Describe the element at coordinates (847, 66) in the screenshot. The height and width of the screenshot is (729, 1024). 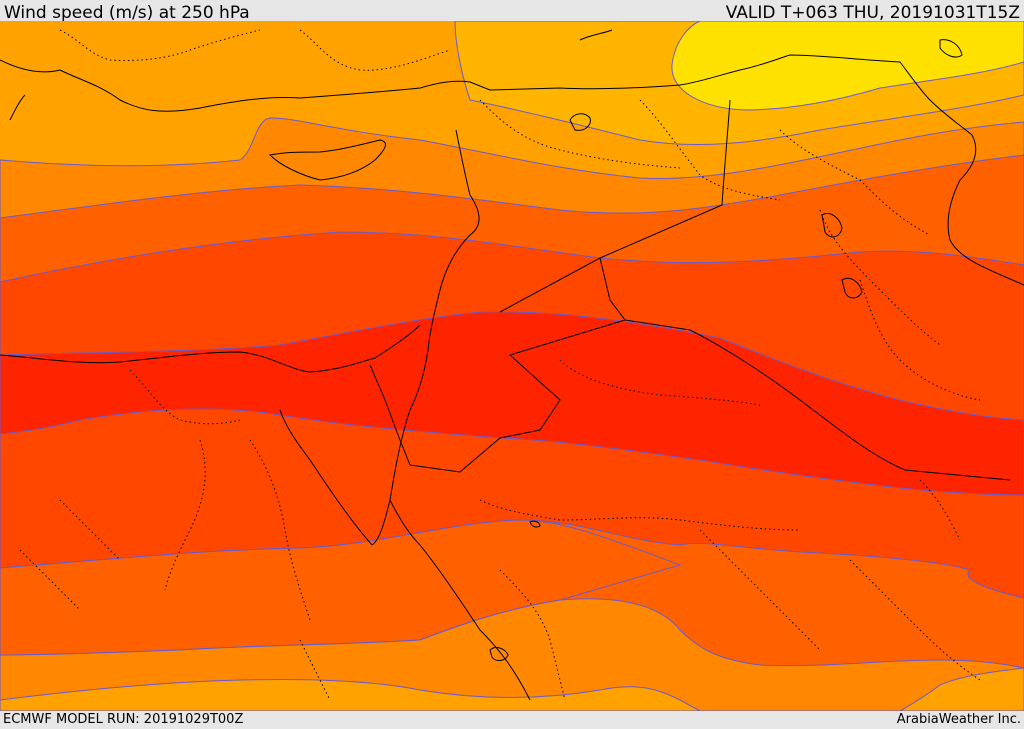
I see `band-yellow` at that location.